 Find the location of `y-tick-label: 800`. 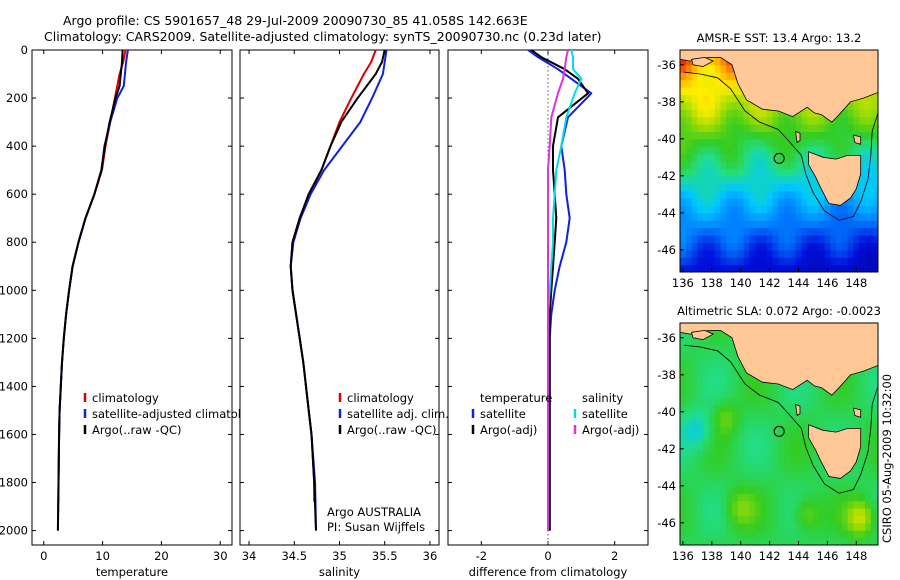

y-tick-label: 800 is located at coordinates (17, 242).